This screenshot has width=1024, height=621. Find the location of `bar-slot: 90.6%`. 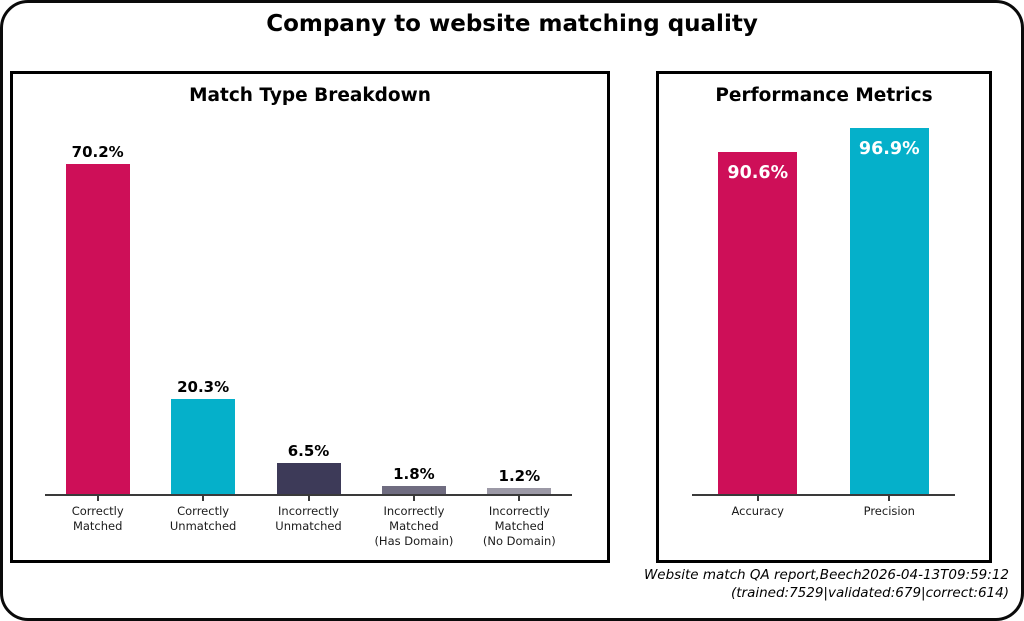

bar-slot: 90.6% is located at coordinates (758, 323).